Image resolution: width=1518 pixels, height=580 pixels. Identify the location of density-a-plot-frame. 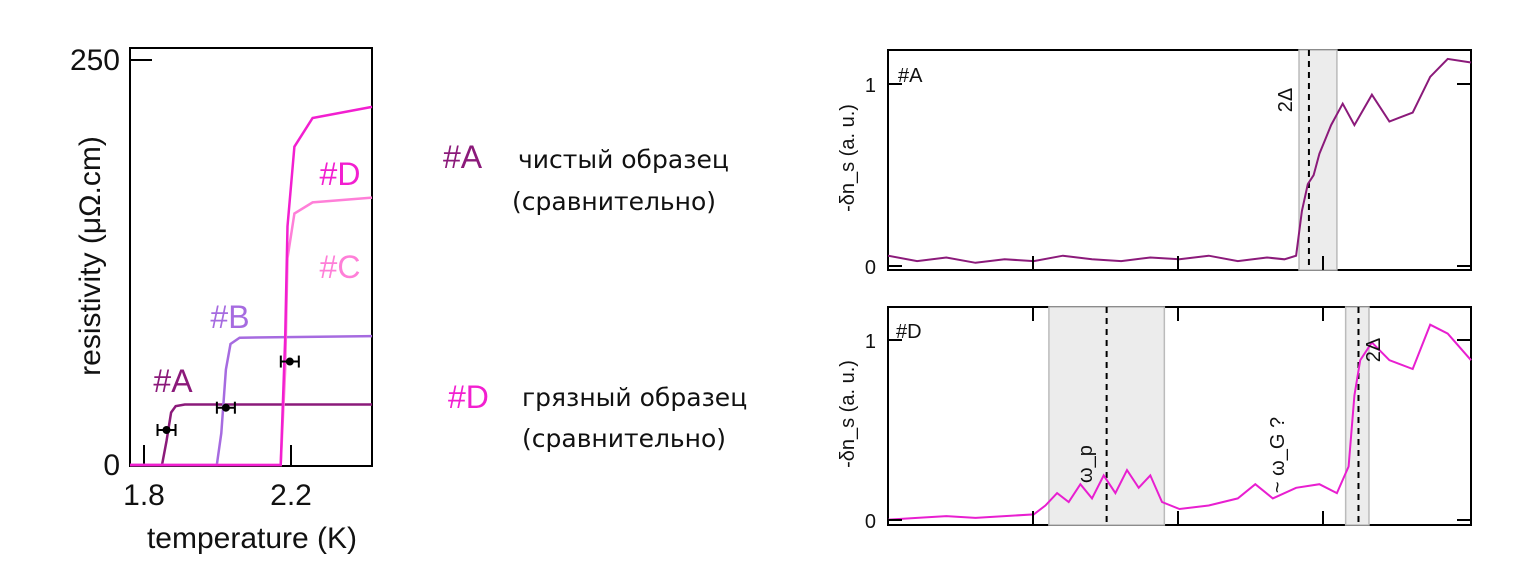
(1179, 160).